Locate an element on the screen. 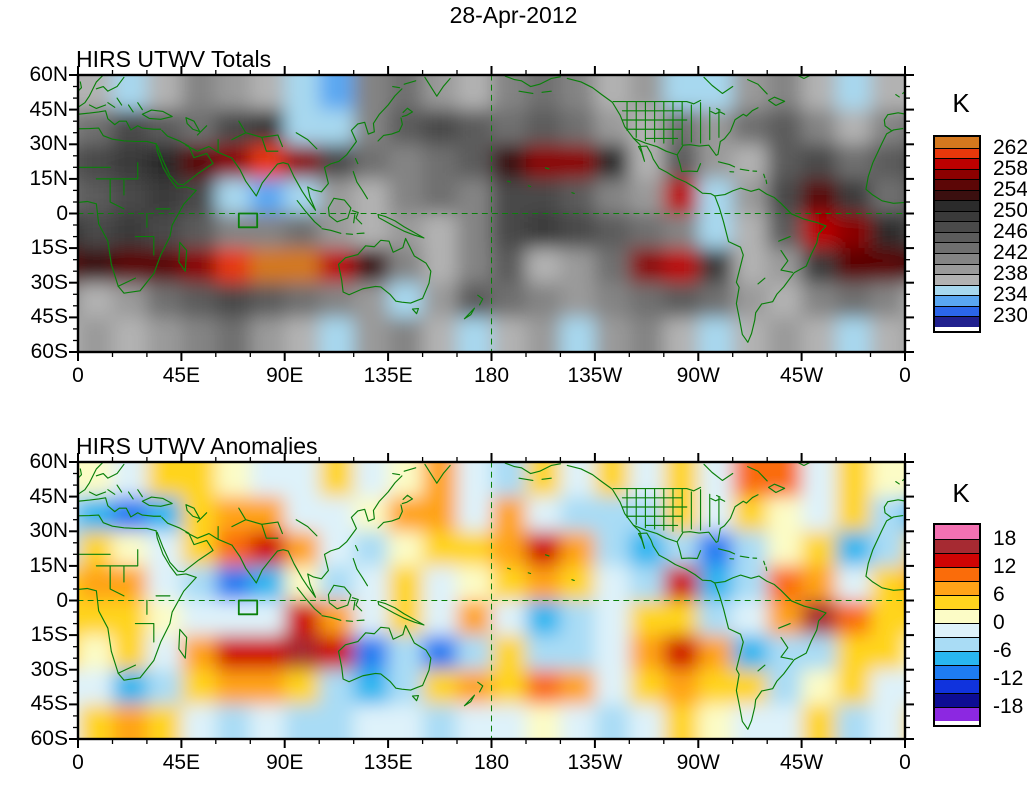  anomalies-colorbar-unit: K is located at coordinates (961, 493).